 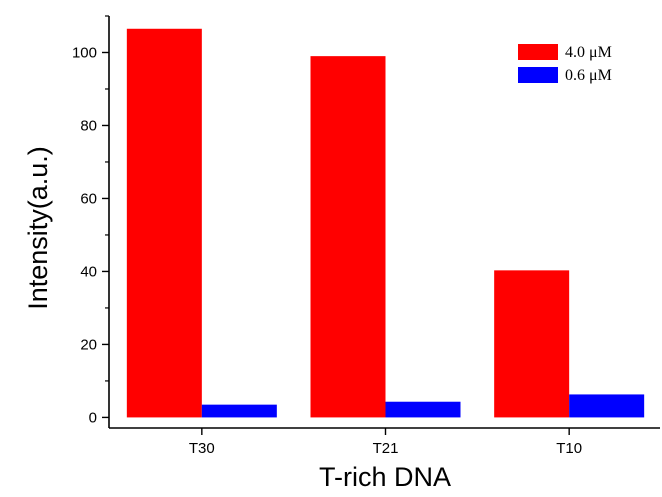 What do you see at coordinates (88, 344) in the screenshot?
I see `y-tick-label-20: 20` at bounding box center [88, 344].